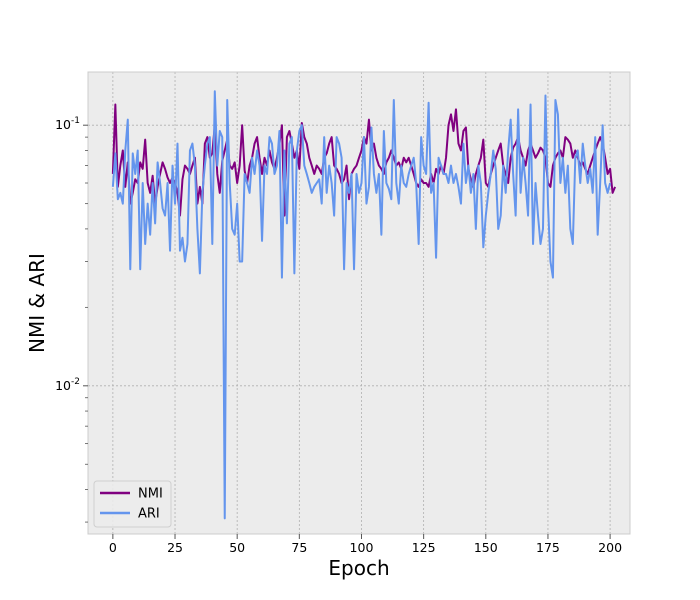 Image resolution: width=700 pixels, height=600 pixels. What do you see at coordinates (67, 385) in the screenshot?
I see `y-tick-label: 10⁻²` at bounding box center [67, 385].